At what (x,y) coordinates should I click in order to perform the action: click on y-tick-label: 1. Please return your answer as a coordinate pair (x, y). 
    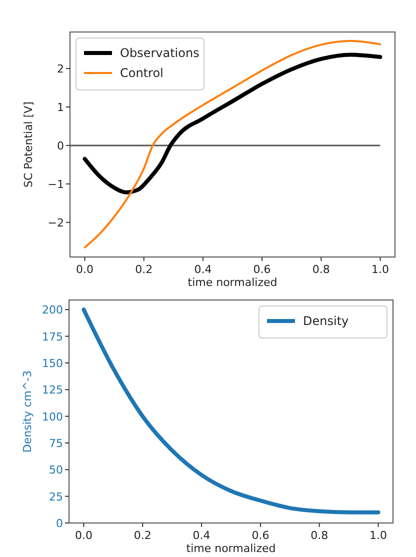
    Looking at the image, I should click on (60, 107).